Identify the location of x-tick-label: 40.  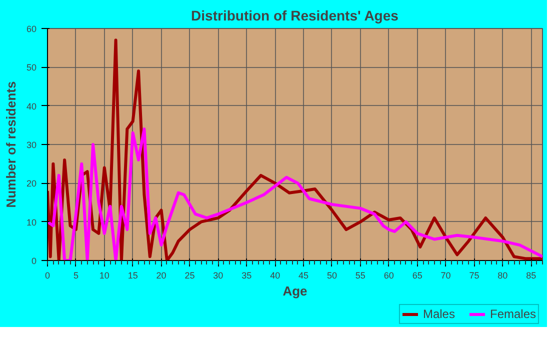
(275, 275).